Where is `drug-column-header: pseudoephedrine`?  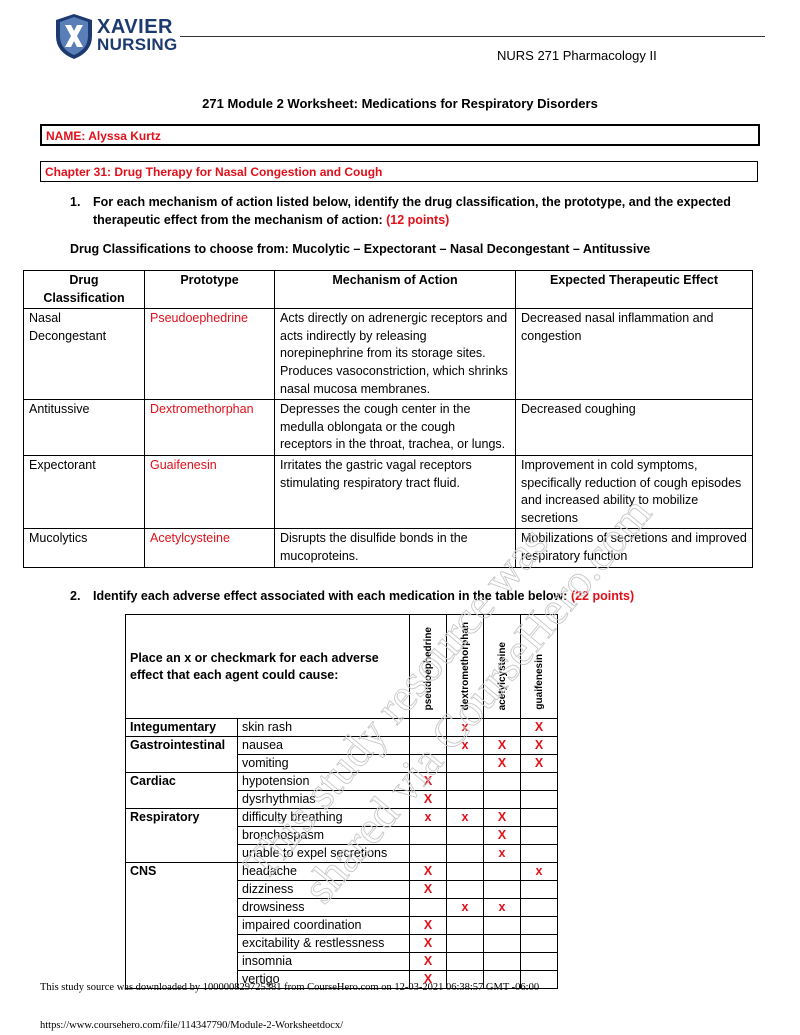
drug-column-header: pseudoephedrine is located at coordinates (428, 666).